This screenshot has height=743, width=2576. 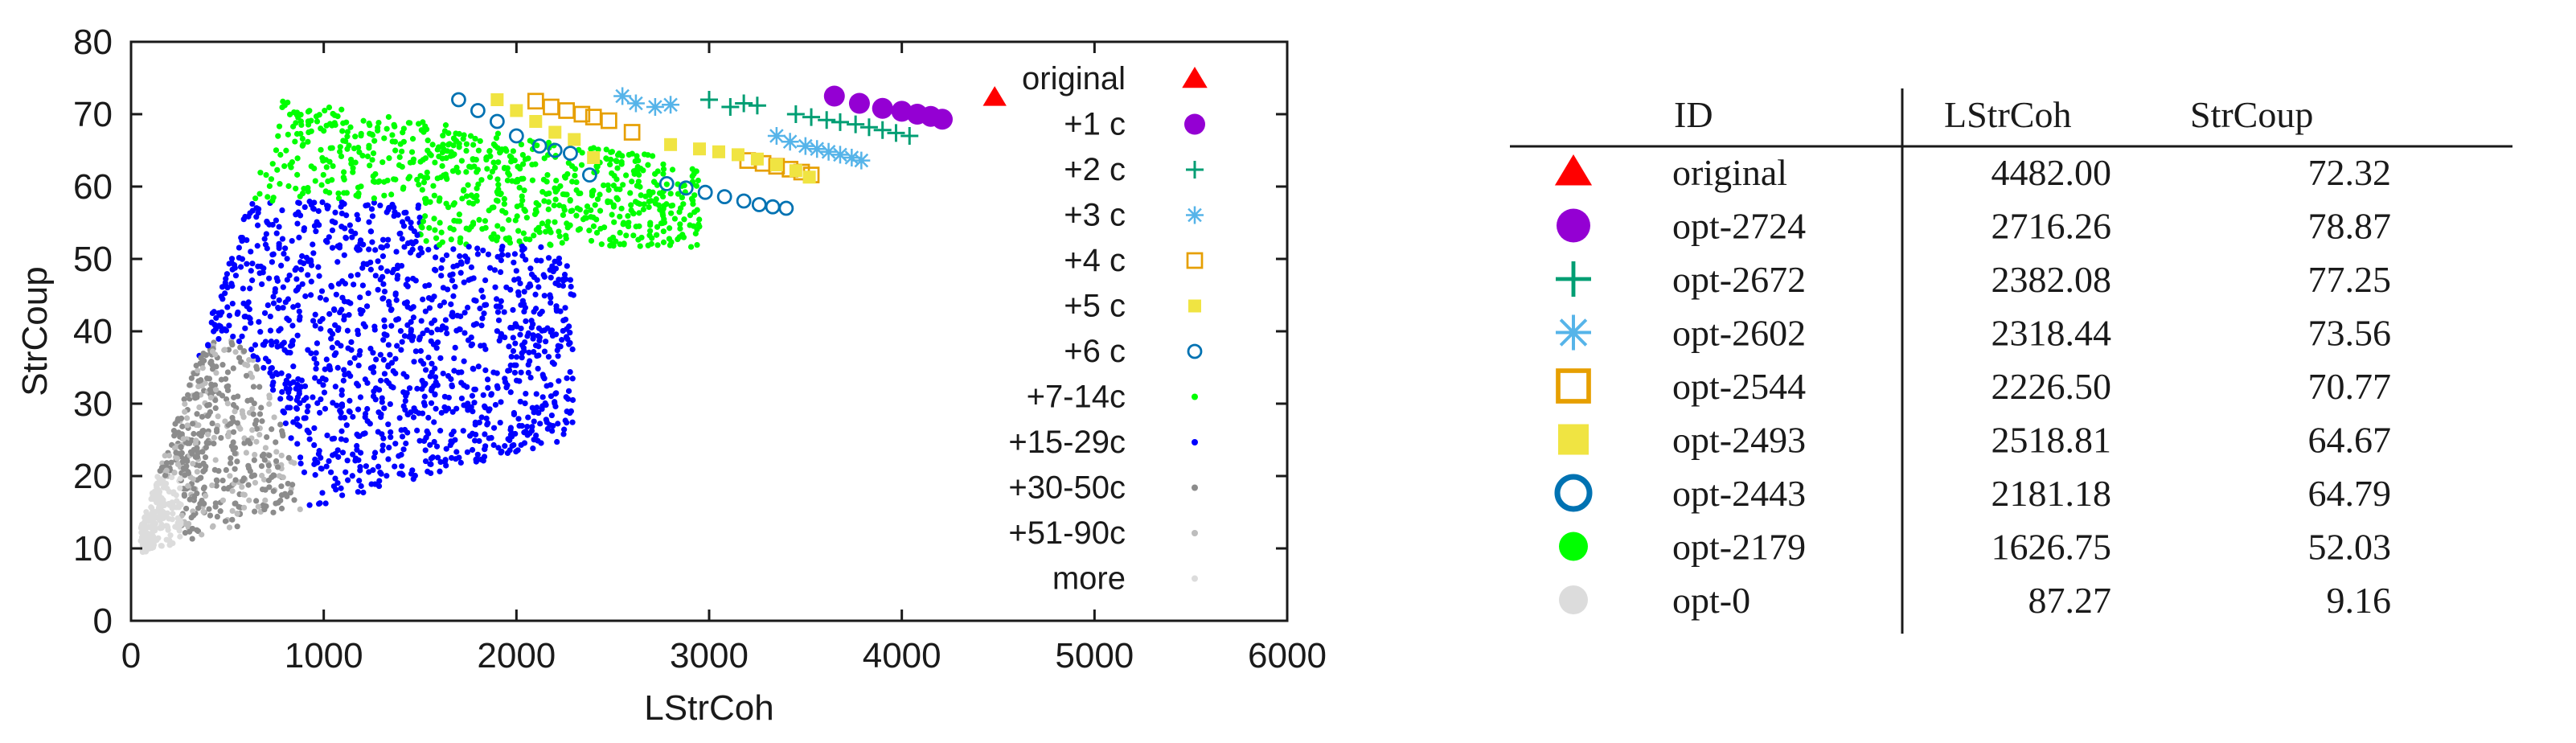 What do you see at coordinates (1573, 440) in the screenshot?
I see `table-row-marker` at bounding box center [1573, 440].